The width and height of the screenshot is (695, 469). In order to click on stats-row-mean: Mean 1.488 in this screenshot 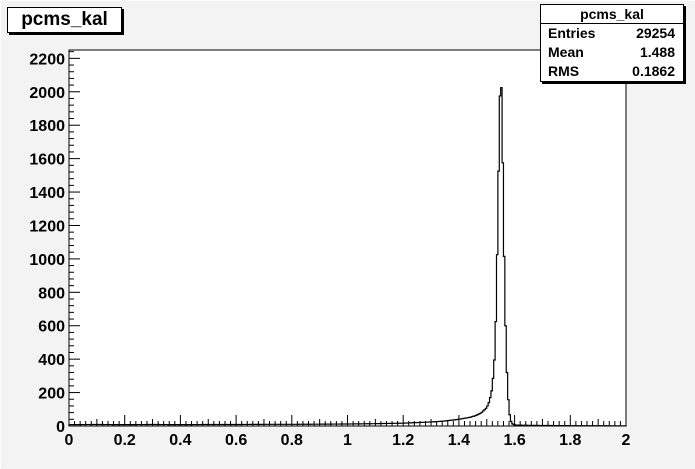, I will do `click(612, 52)`.